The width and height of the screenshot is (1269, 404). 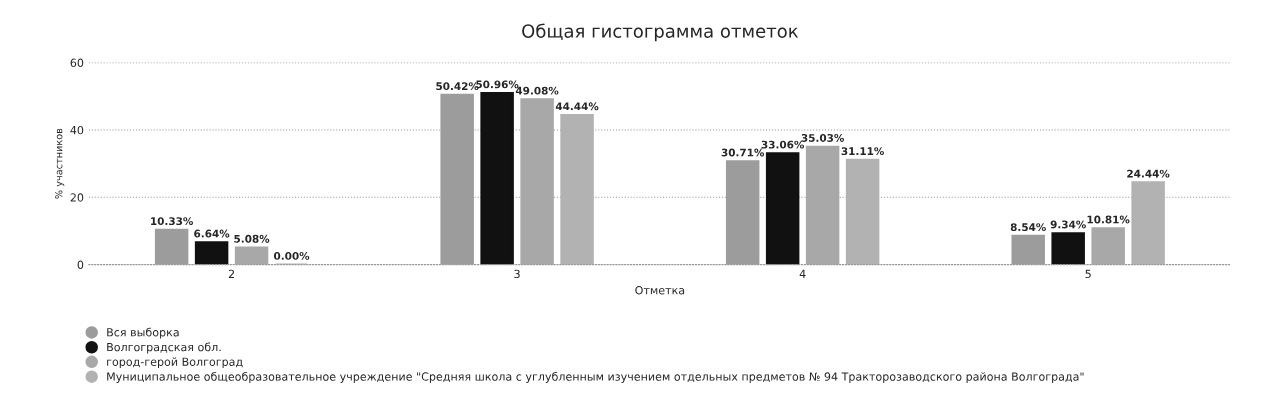 I want to click on x-tick-label: 5, so click(x=1088, y=274).